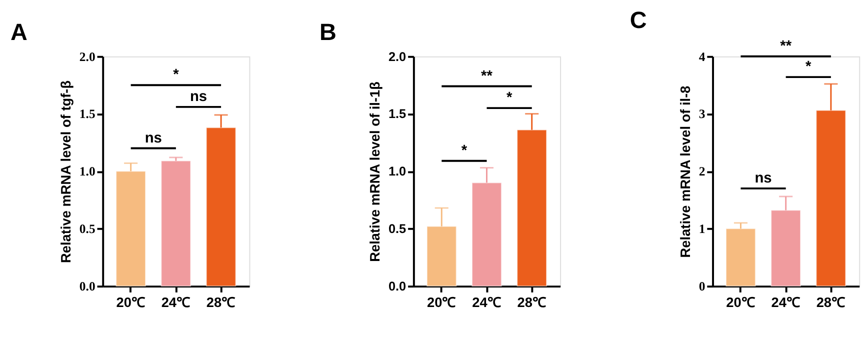  Describe the element at coordinates (19, 31) in the screenshot. I see `chart-title: A` at that location.